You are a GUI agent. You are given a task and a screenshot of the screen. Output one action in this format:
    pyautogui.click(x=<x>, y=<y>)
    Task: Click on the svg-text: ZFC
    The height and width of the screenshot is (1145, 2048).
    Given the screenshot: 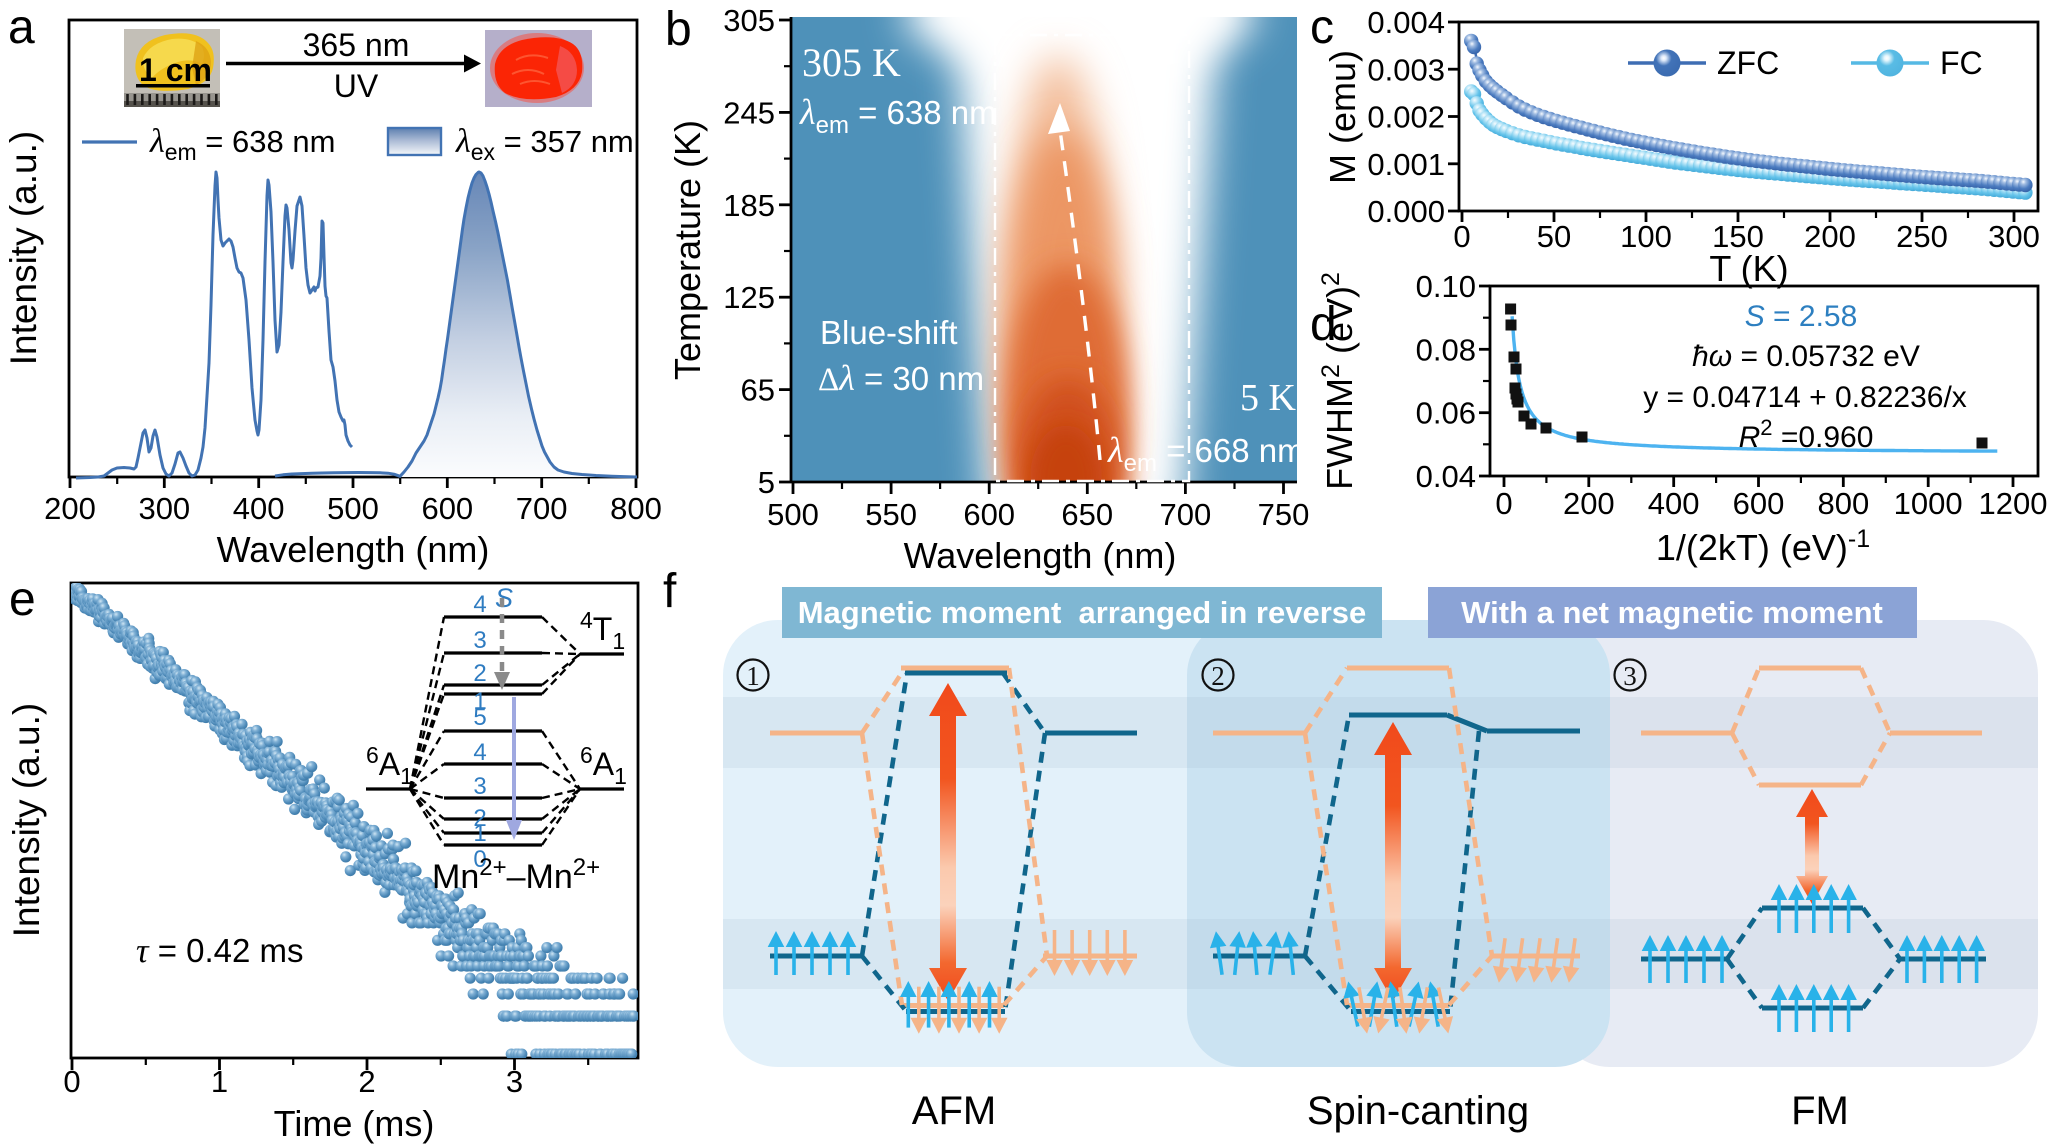 What is the action you would take?
    pyautogui.click(x=1748, y=63)
    